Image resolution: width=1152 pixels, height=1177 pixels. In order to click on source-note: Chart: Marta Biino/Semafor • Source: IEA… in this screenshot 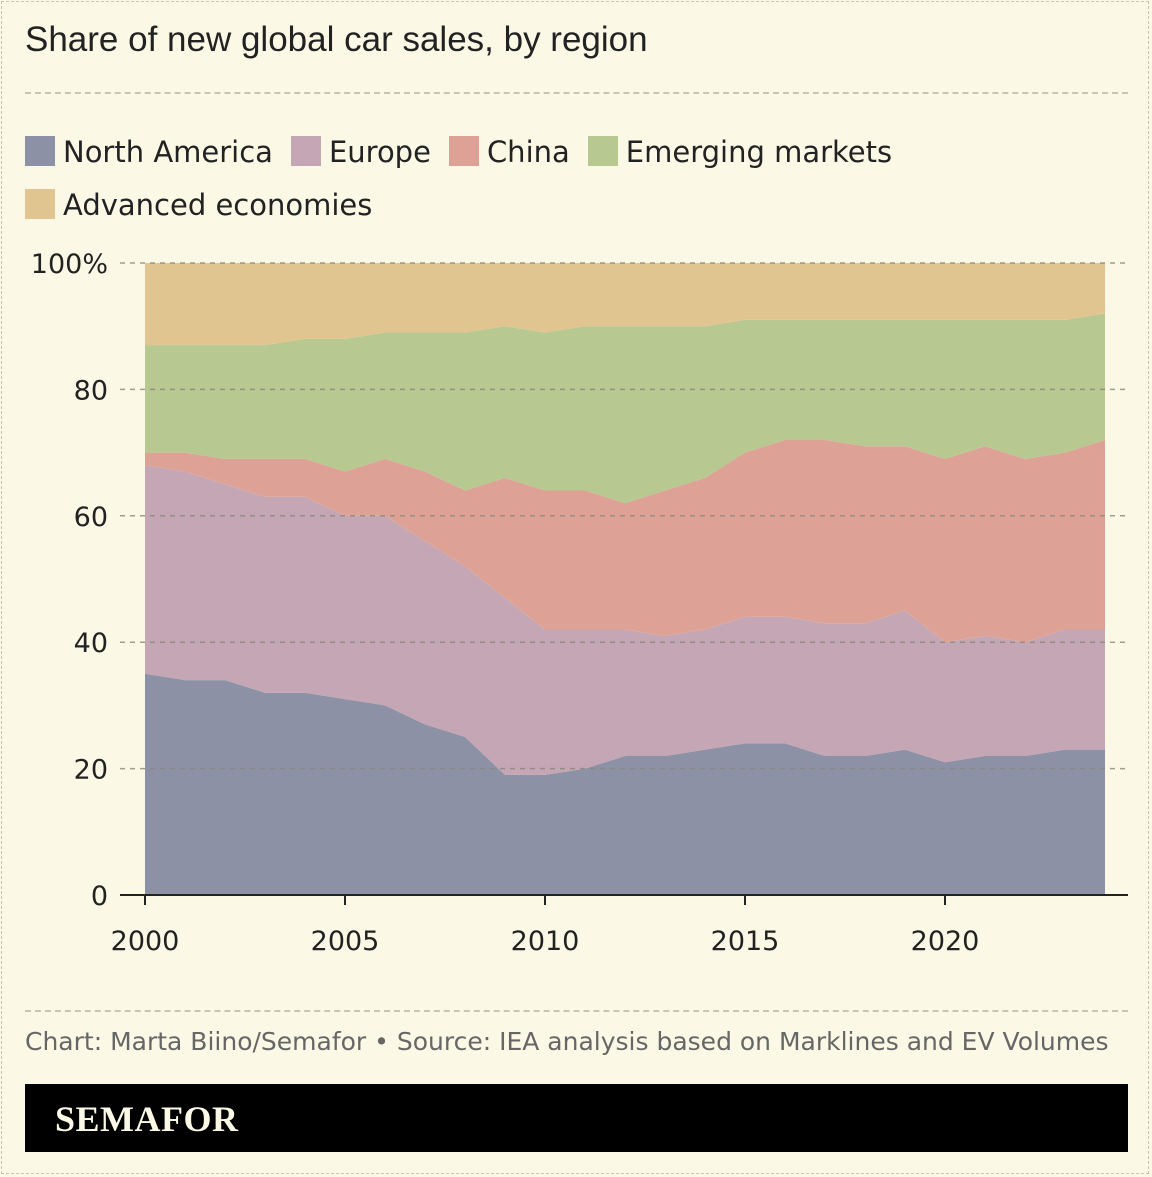, I will do `click(567, 1041)`.